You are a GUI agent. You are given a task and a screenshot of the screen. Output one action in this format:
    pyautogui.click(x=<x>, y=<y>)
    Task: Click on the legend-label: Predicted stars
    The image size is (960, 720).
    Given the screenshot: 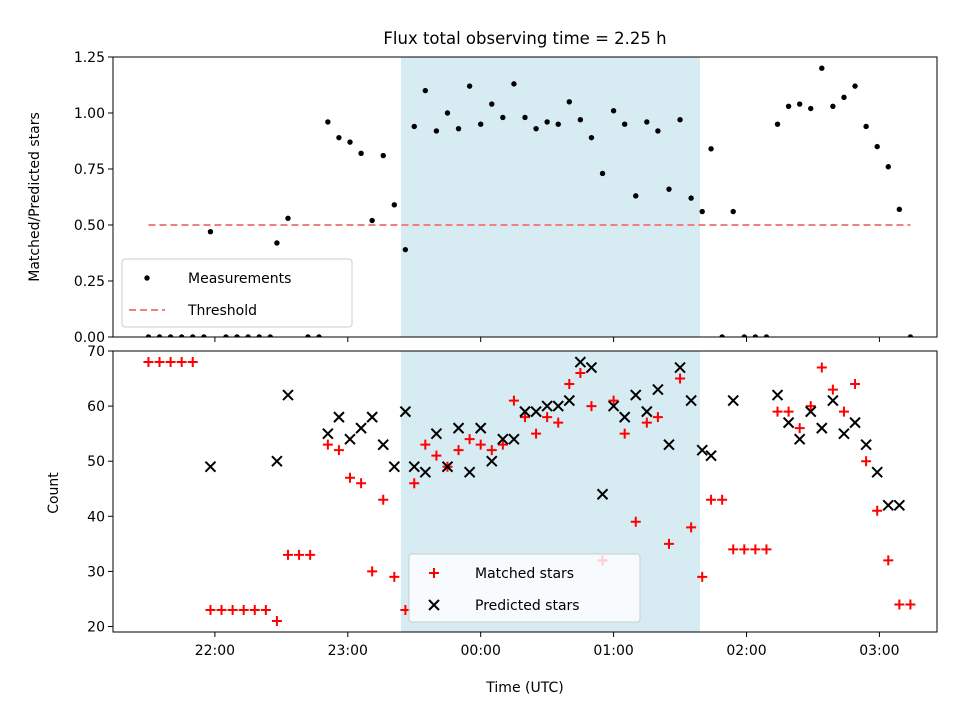 What is the action you would take?
    pyautogui.click(x=527, y=606)
    